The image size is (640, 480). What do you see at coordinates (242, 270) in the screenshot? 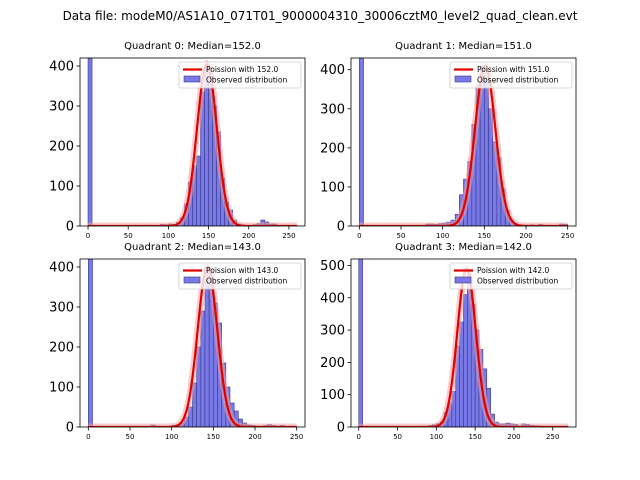
I see `legend-fit-label: Poission with 143.0` at bounding box center [242, 270].